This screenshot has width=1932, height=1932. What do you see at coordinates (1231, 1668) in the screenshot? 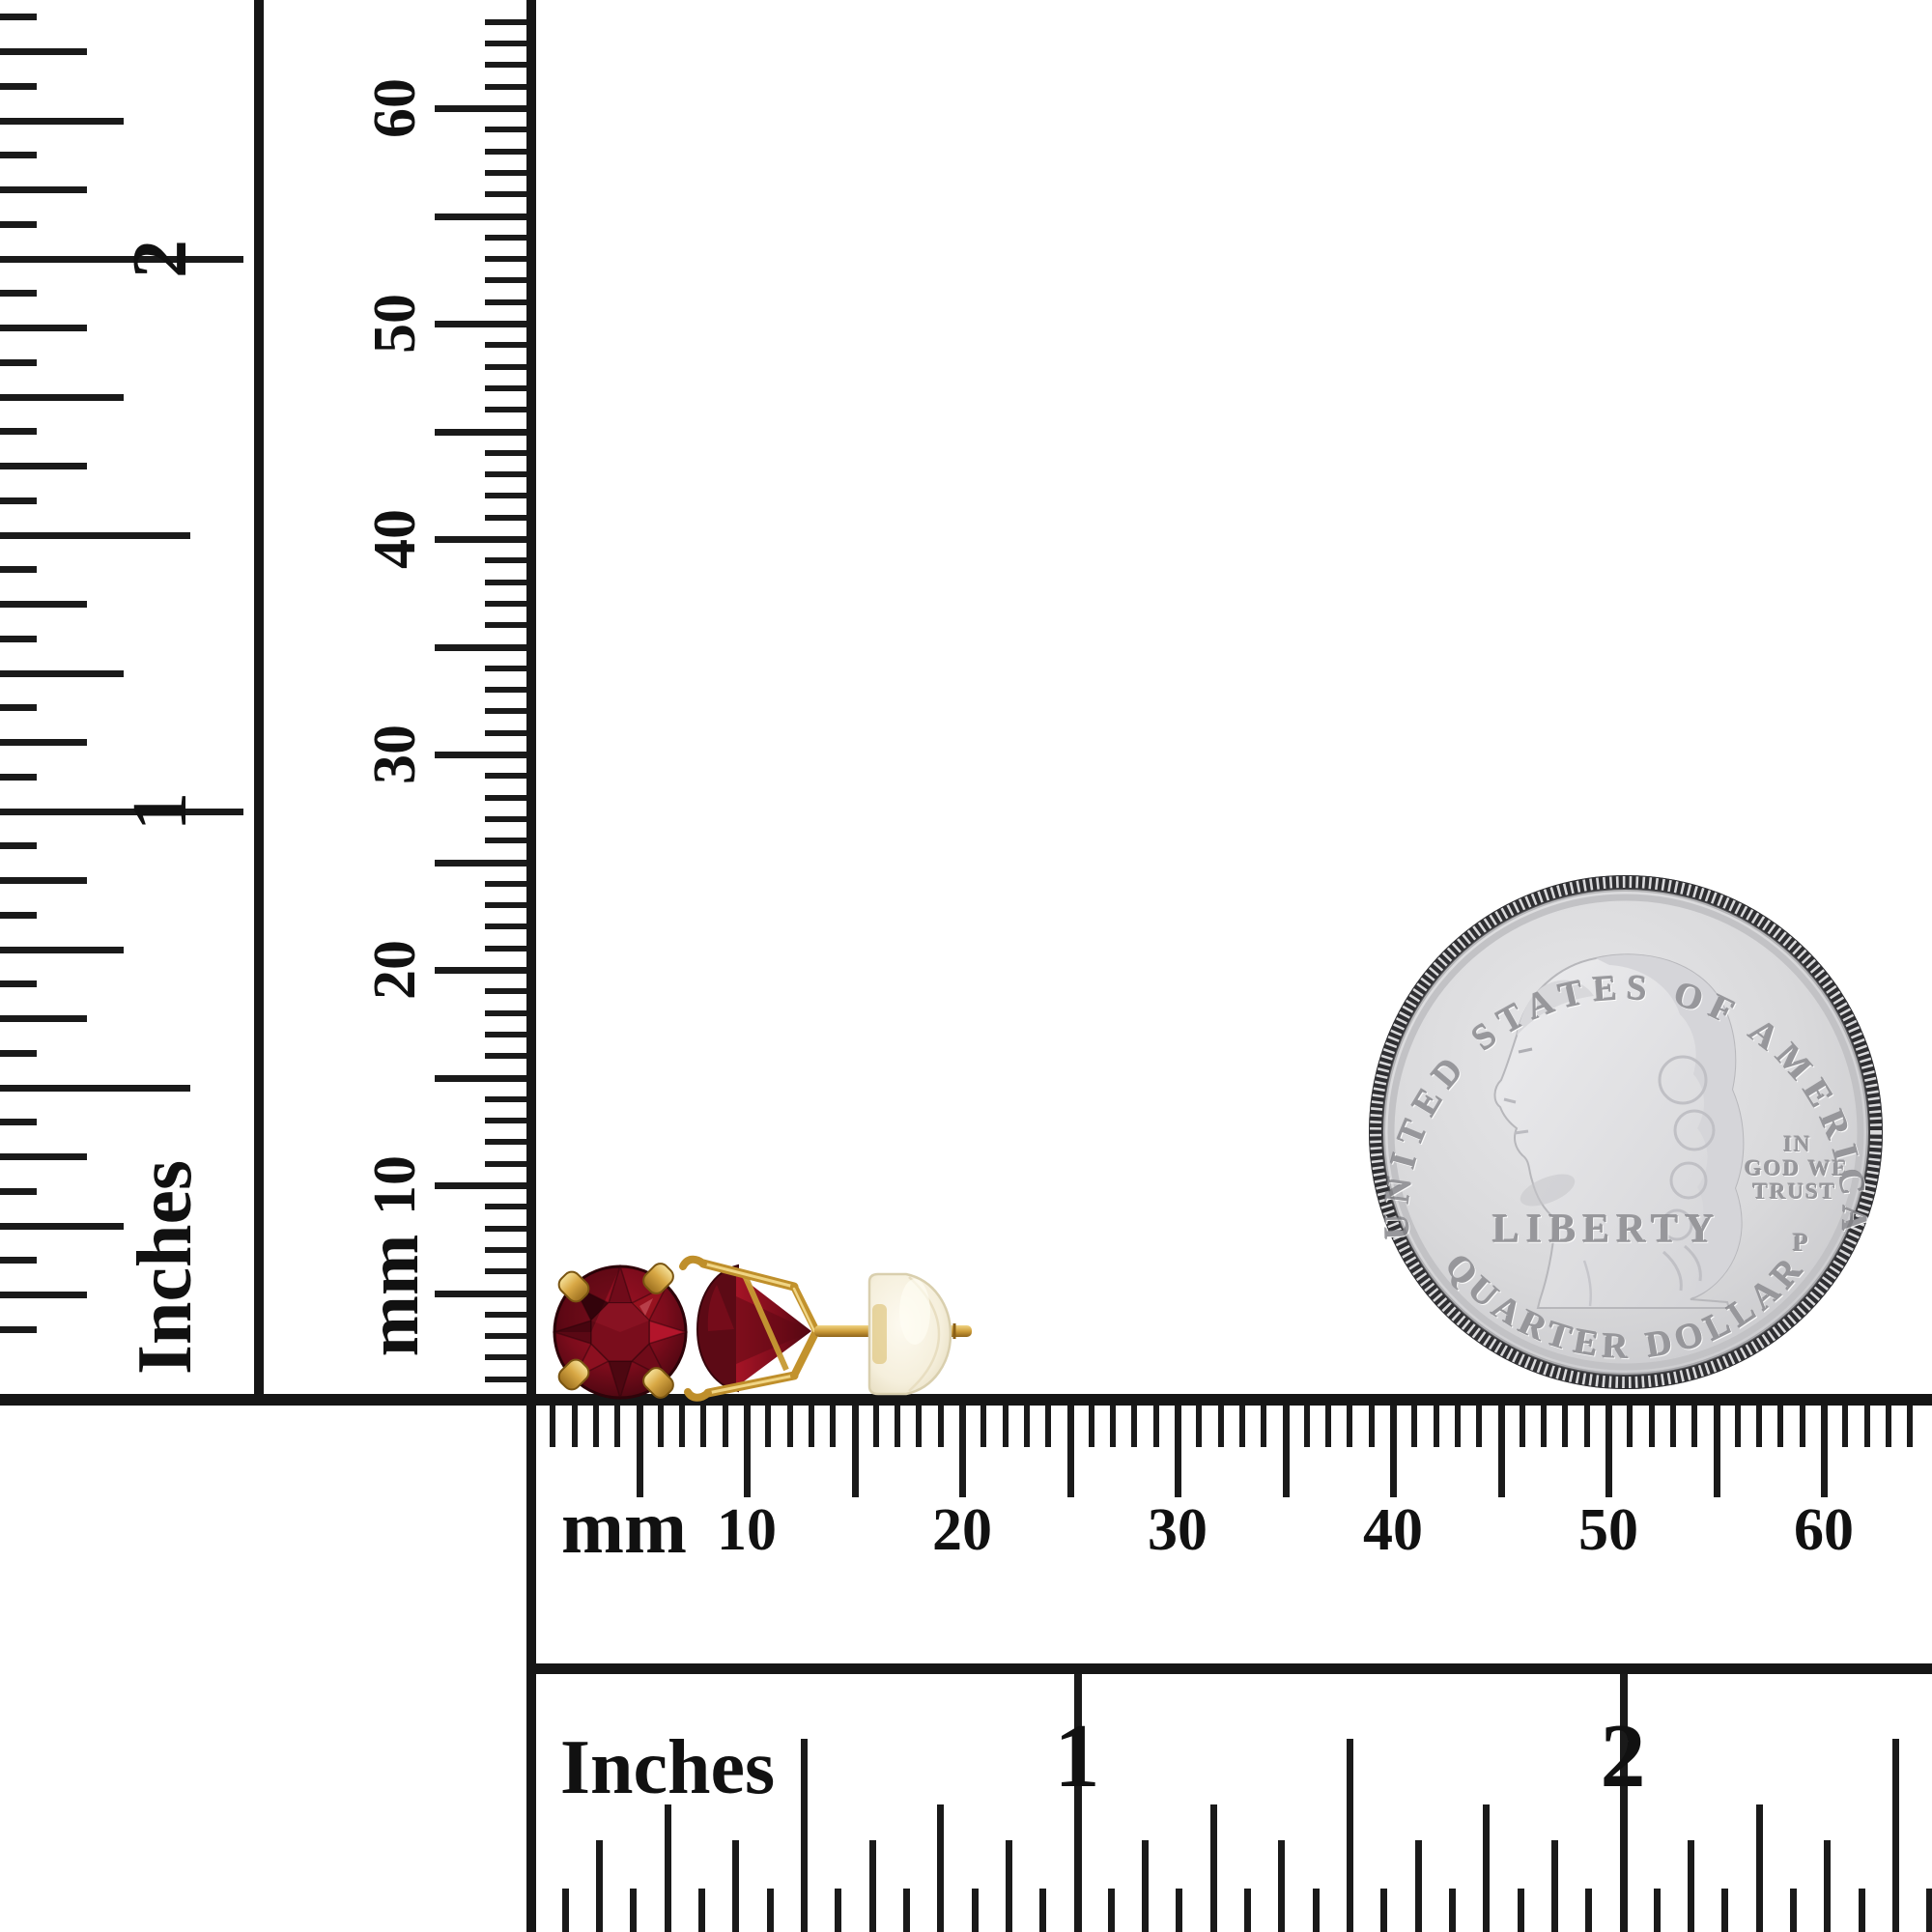
I see `bottom-inch-ruler-edge-line` at bounding box center [1231, 1668].